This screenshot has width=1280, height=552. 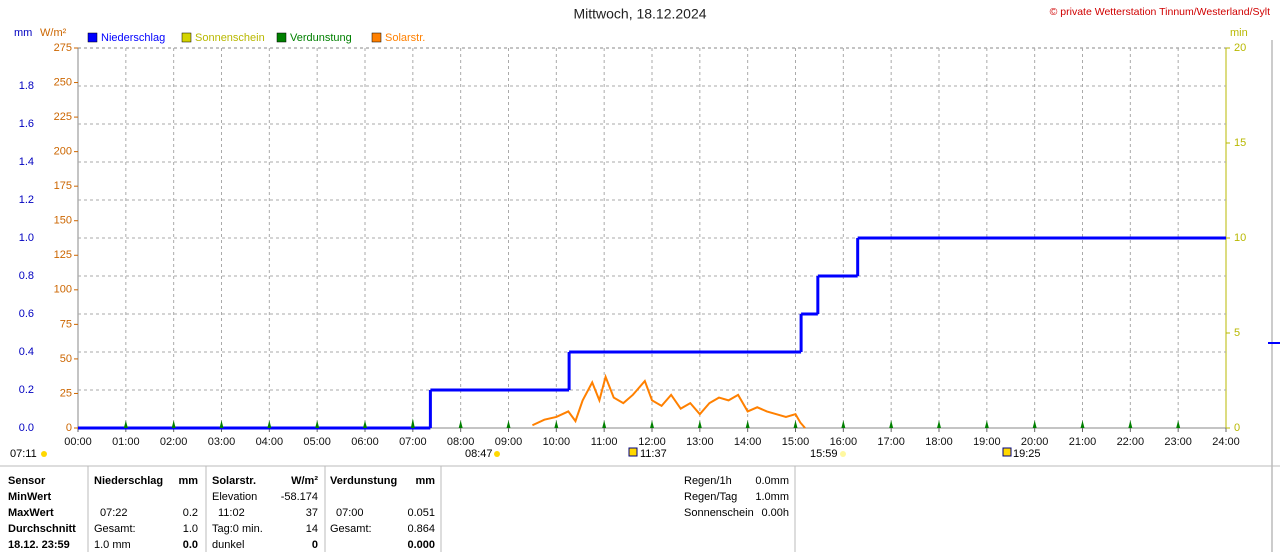 I want to click on table-cell: Solarstr., so click(x=234, y=481).